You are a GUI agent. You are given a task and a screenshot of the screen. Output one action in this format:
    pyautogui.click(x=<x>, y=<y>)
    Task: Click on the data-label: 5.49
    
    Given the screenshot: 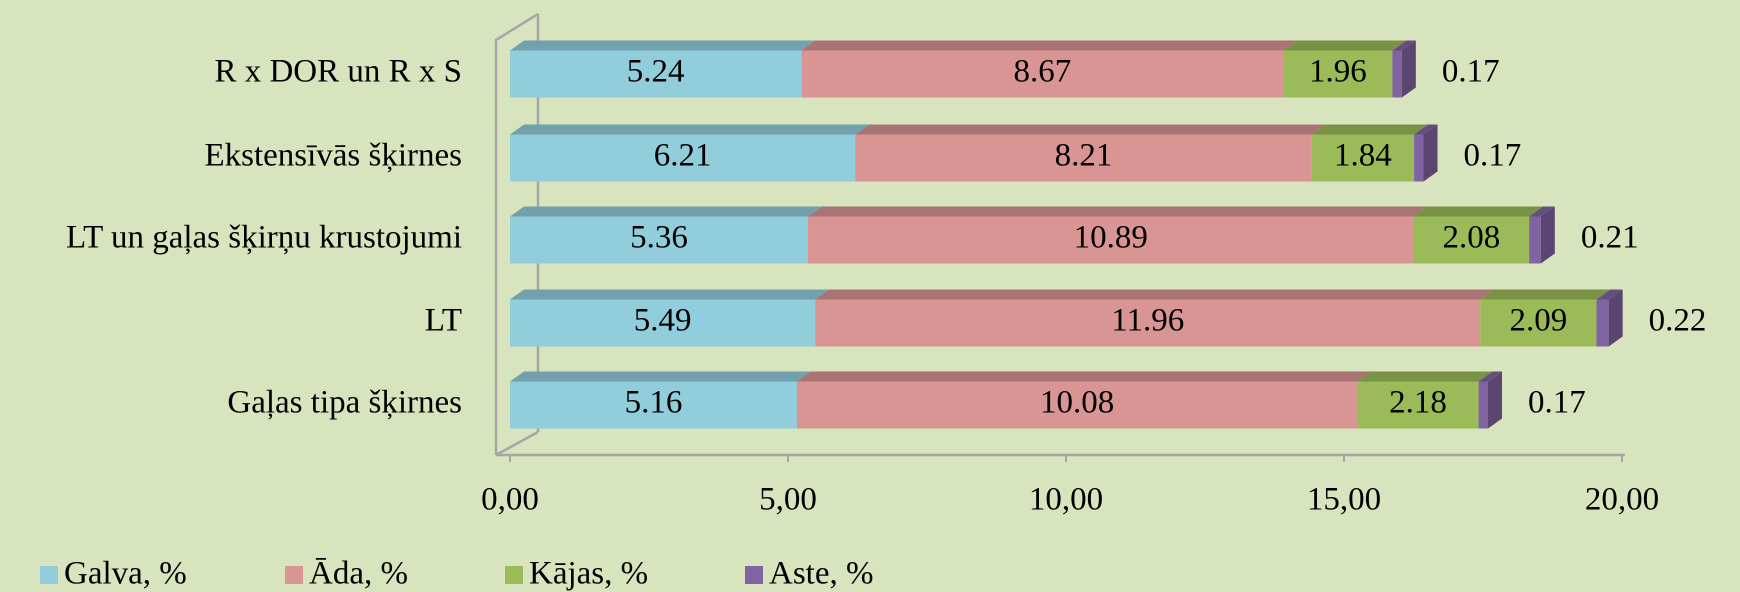 What is the action you would take?
    pyautogui.click(x=663, y=321)
    